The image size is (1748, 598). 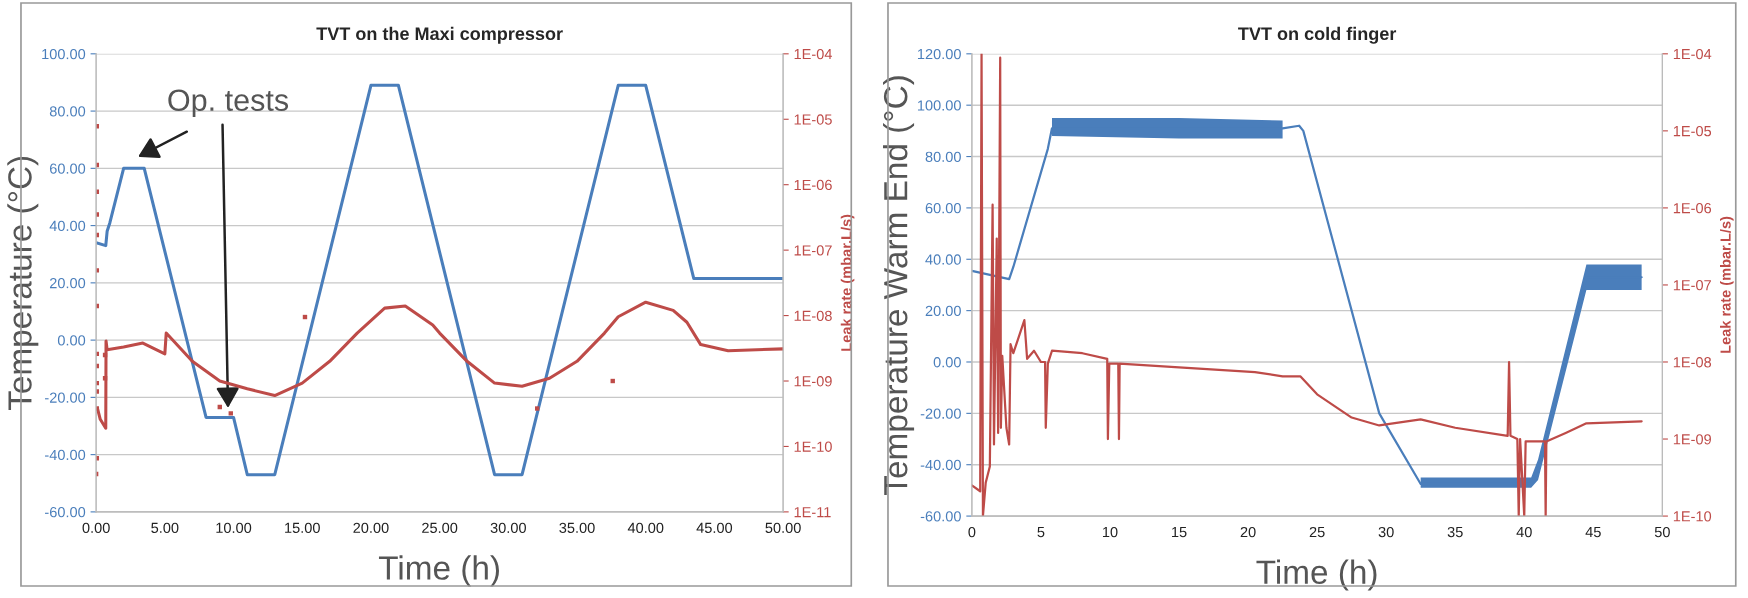 I want to click on x-tick-label: 35, so click(x=1455, y=532).